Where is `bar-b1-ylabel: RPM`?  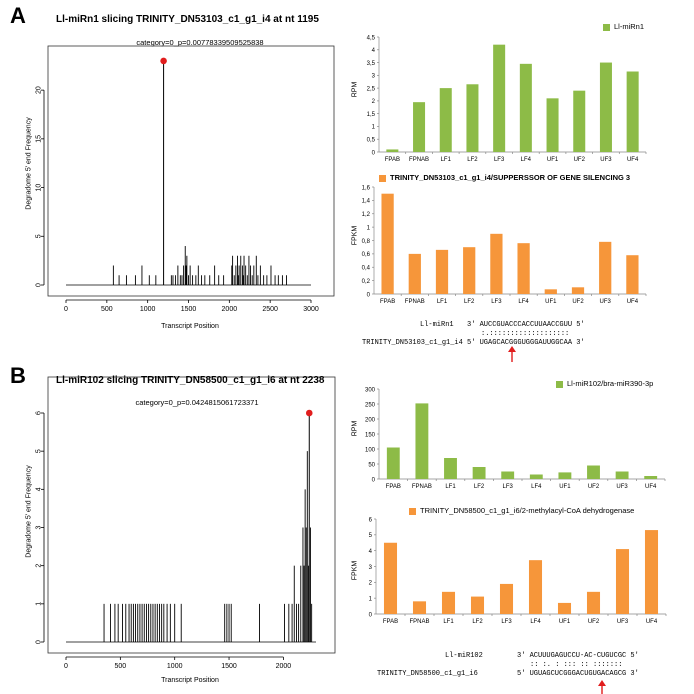
bar-b1-ylabel: RPM is located at coordinates (355, 428).